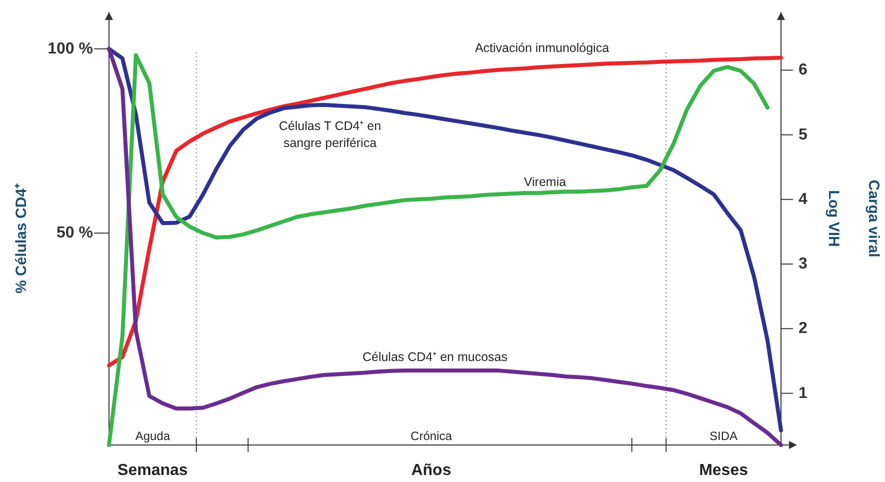  What do you see at coordinates (545, 182) in the screenshot?
I see `series-label: Viremia` at bounding box center [545, 182].